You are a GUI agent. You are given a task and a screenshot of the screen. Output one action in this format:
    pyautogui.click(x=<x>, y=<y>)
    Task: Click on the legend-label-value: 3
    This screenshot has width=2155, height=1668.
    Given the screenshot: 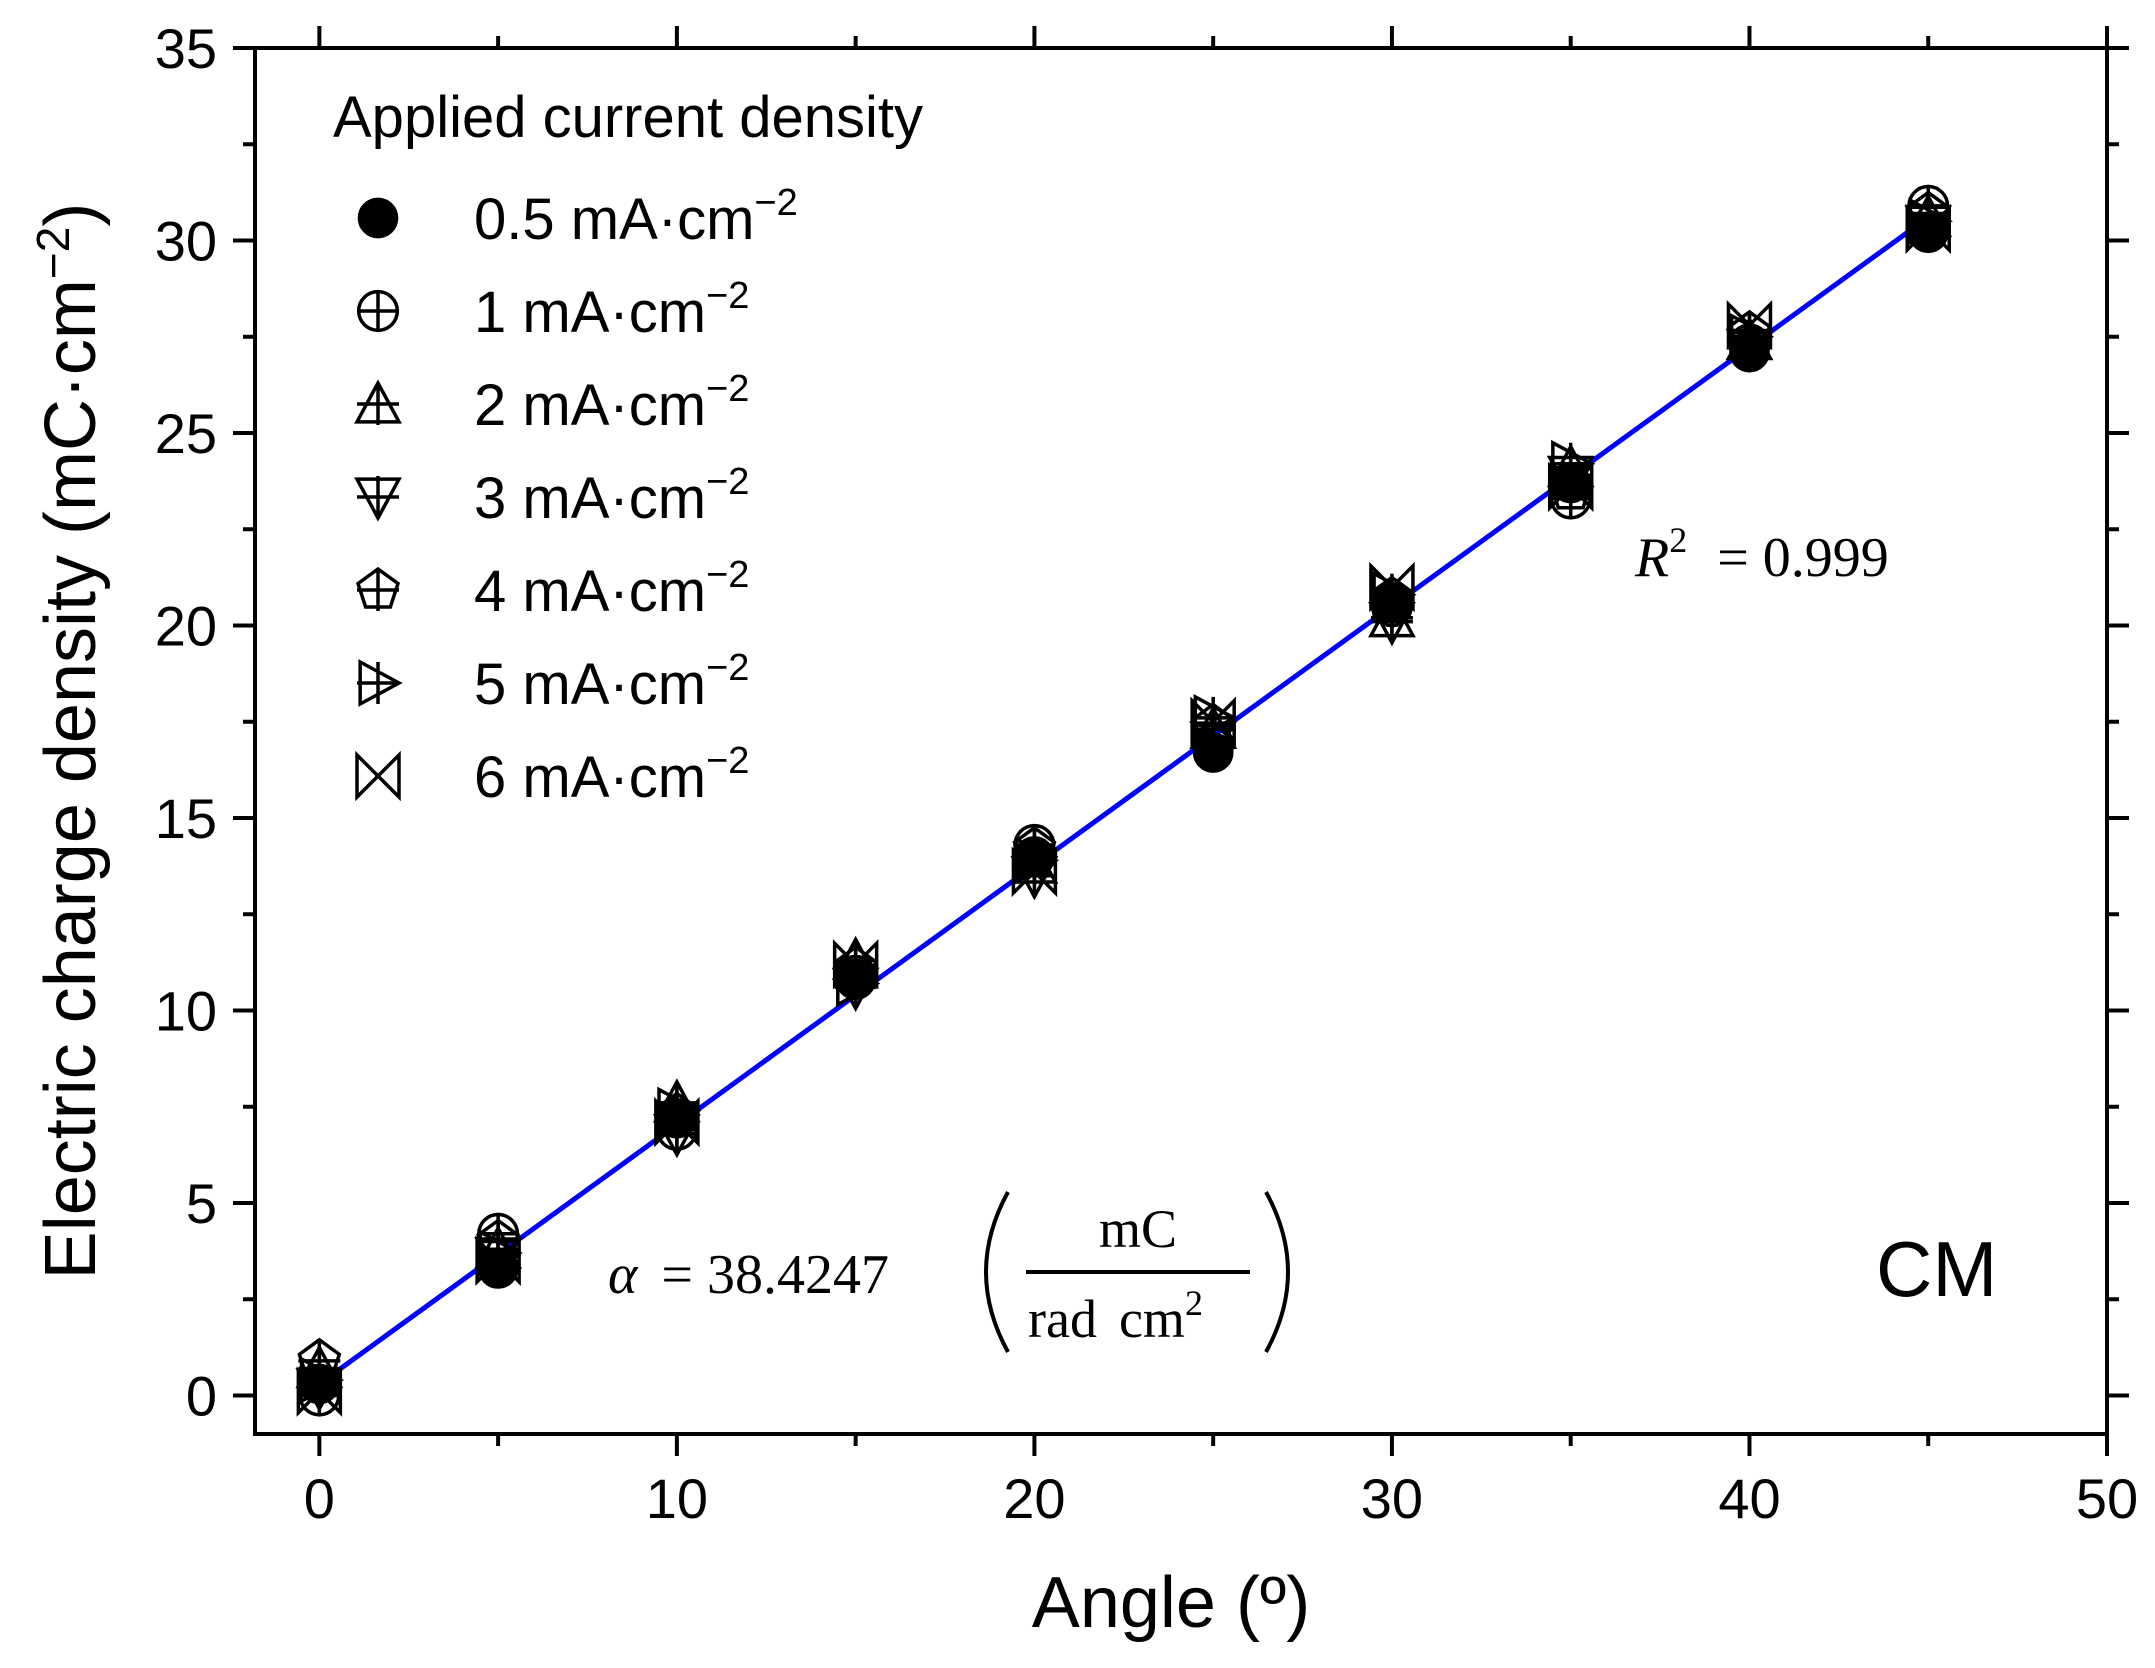 What is the action you would take?
    pyautogui.click(x=490, y=498)
    